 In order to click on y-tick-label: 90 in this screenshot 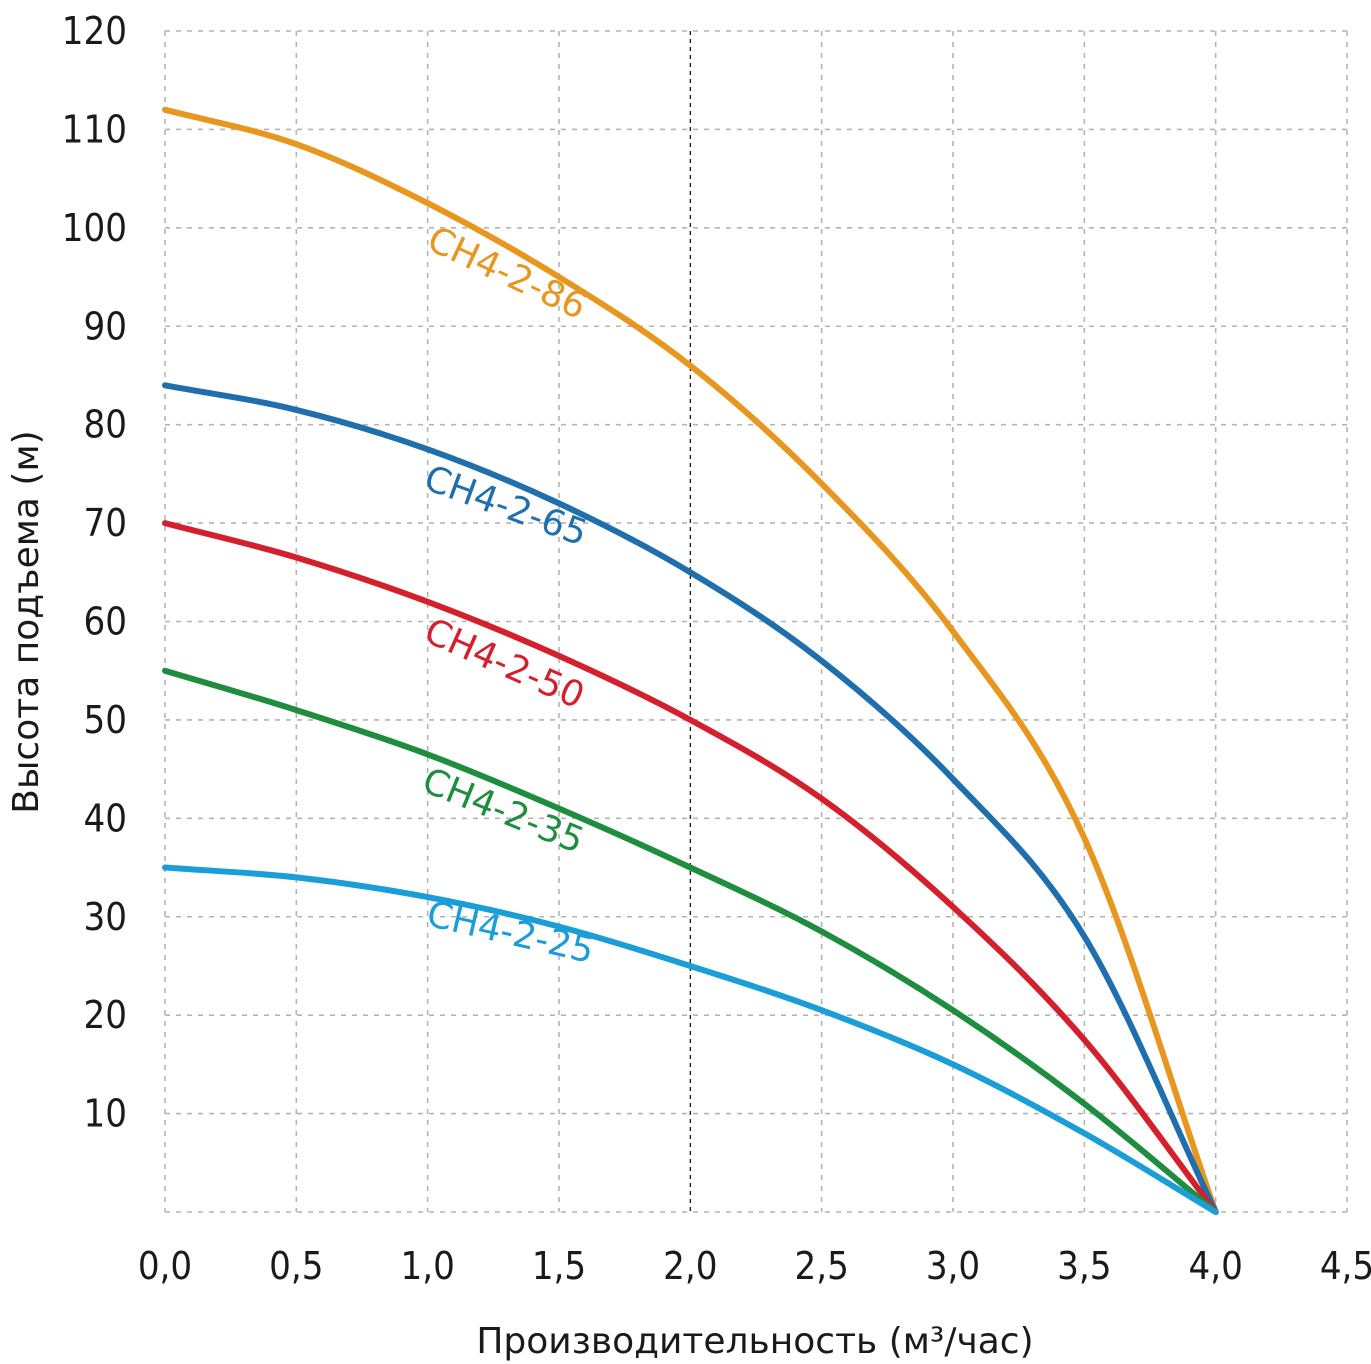, I will do `click(106, 326)`.